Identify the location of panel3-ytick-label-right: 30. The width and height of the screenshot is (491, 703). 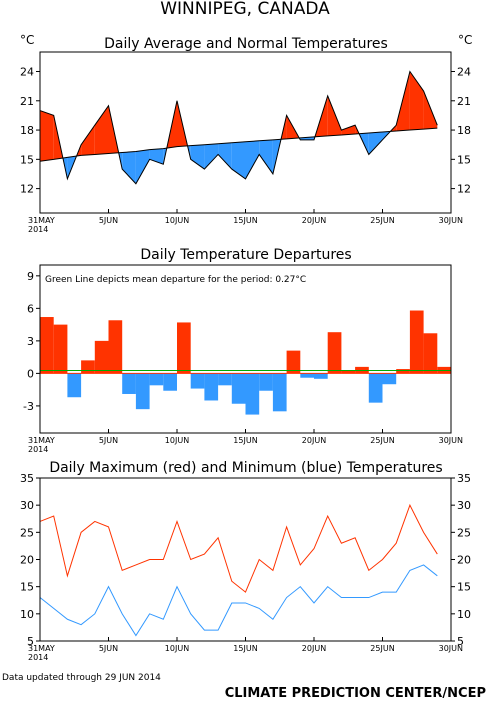
(464, 505).